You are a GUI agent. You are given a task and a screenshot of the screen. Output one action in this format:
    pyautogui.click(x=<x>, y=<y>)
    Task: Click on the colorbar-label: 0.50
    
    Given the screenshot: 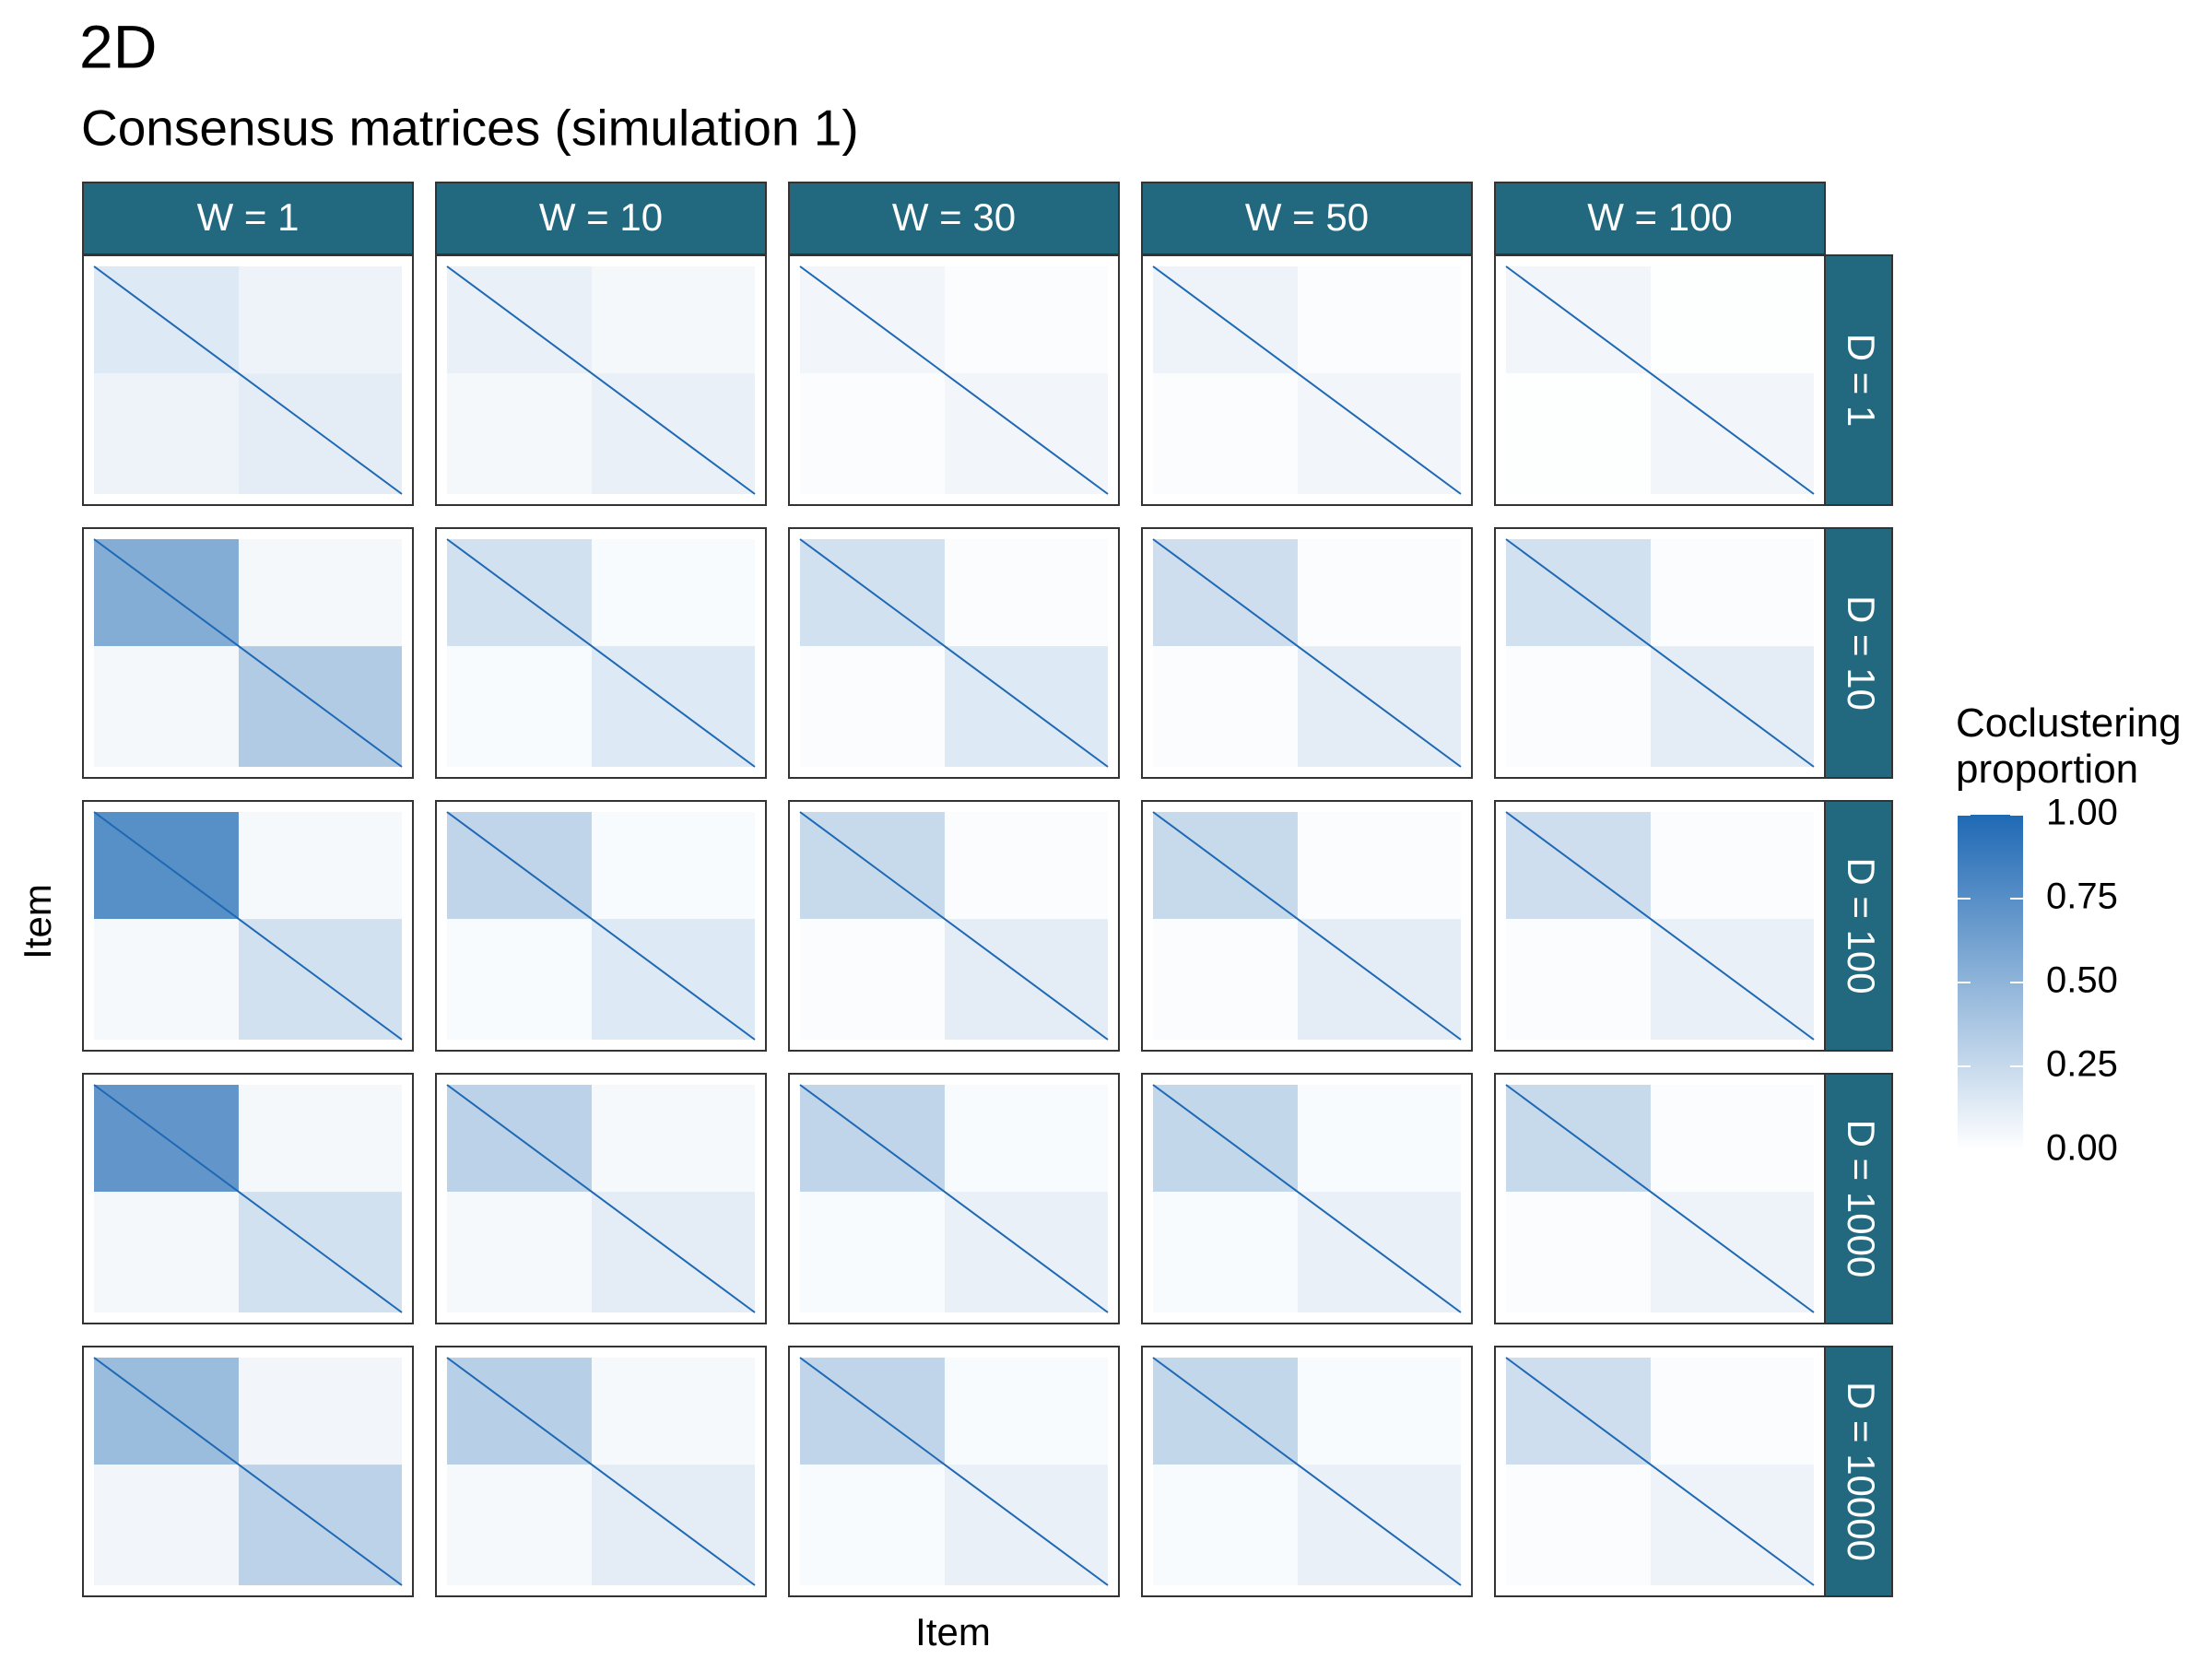 What is the action you would take?
    pyautogui.click(x=2082, y=980)
    